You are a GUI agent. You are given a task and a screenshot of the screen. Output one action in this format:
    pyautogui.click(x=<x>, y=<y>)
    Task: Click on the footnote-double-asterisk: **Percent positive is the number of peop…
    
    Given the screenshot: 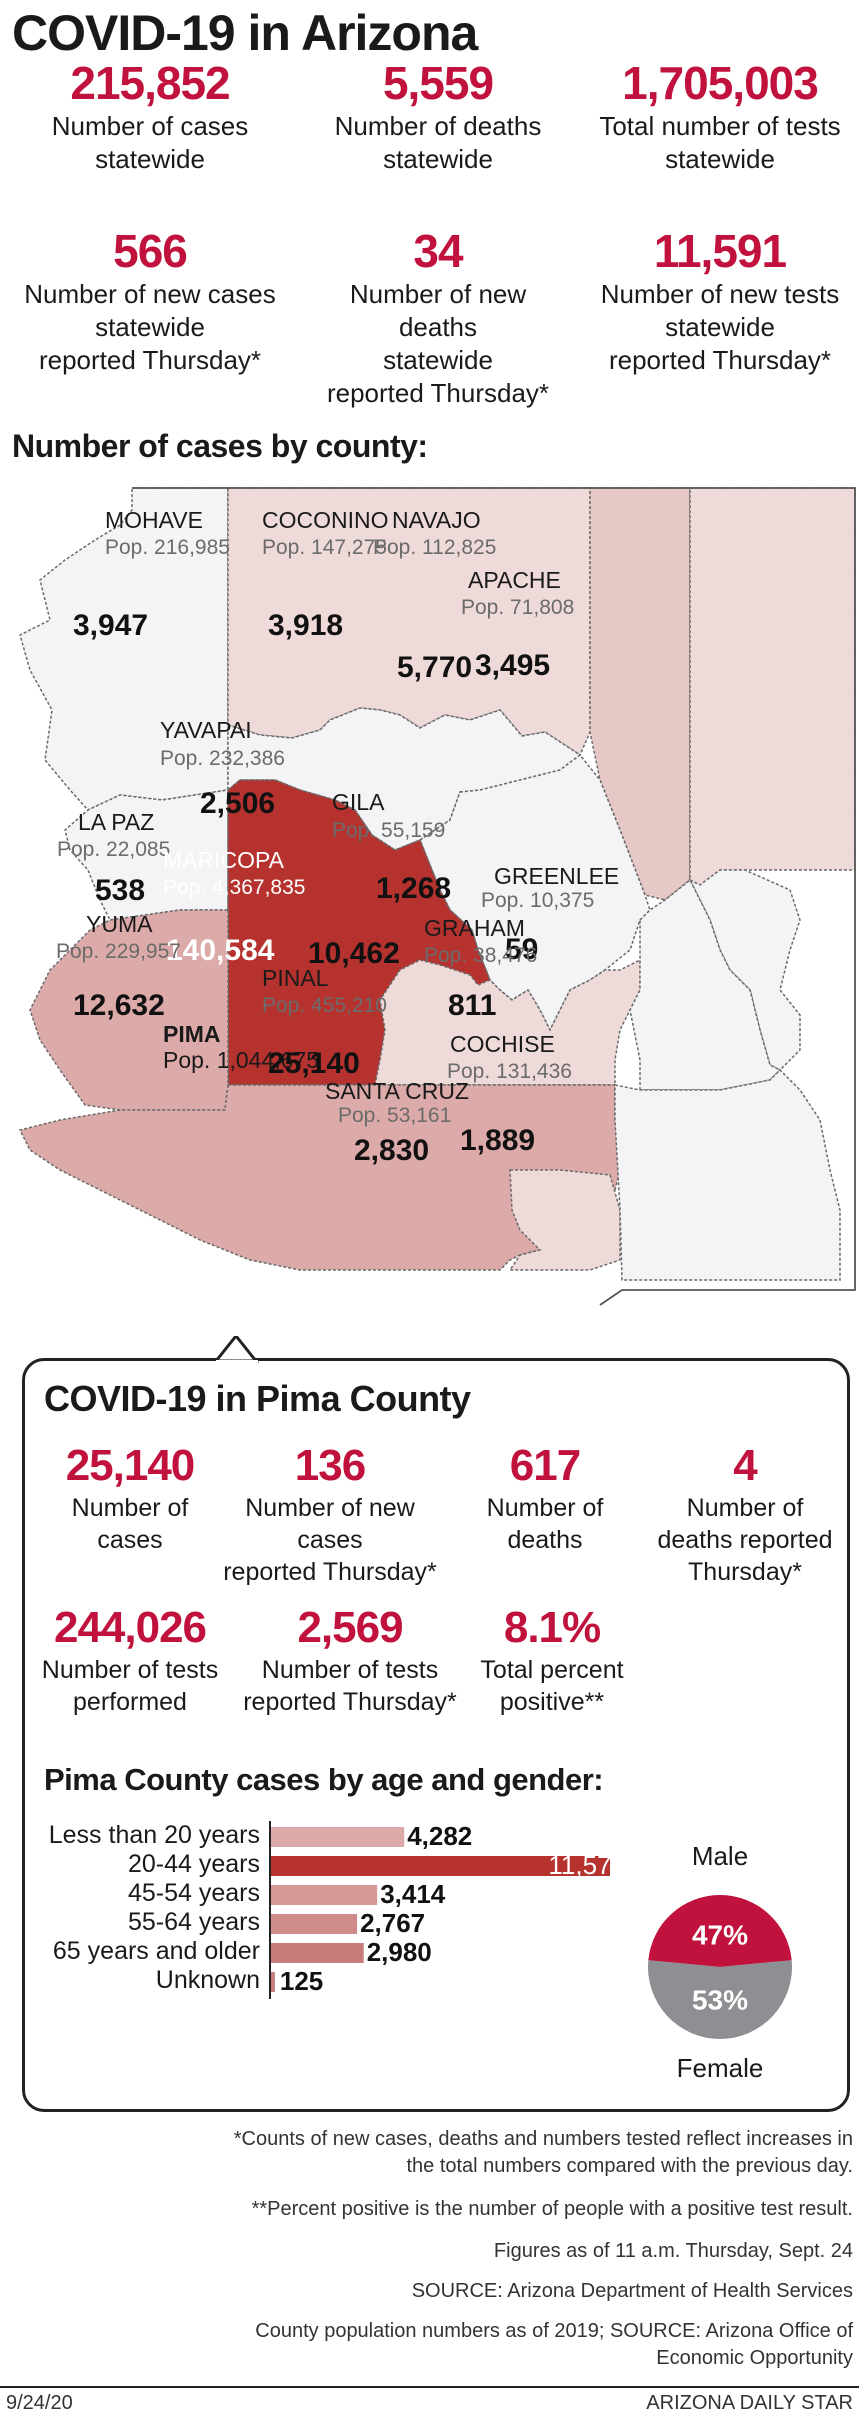 What is the action you would take?
    pyautogui.click(x=552, y=2209)
    